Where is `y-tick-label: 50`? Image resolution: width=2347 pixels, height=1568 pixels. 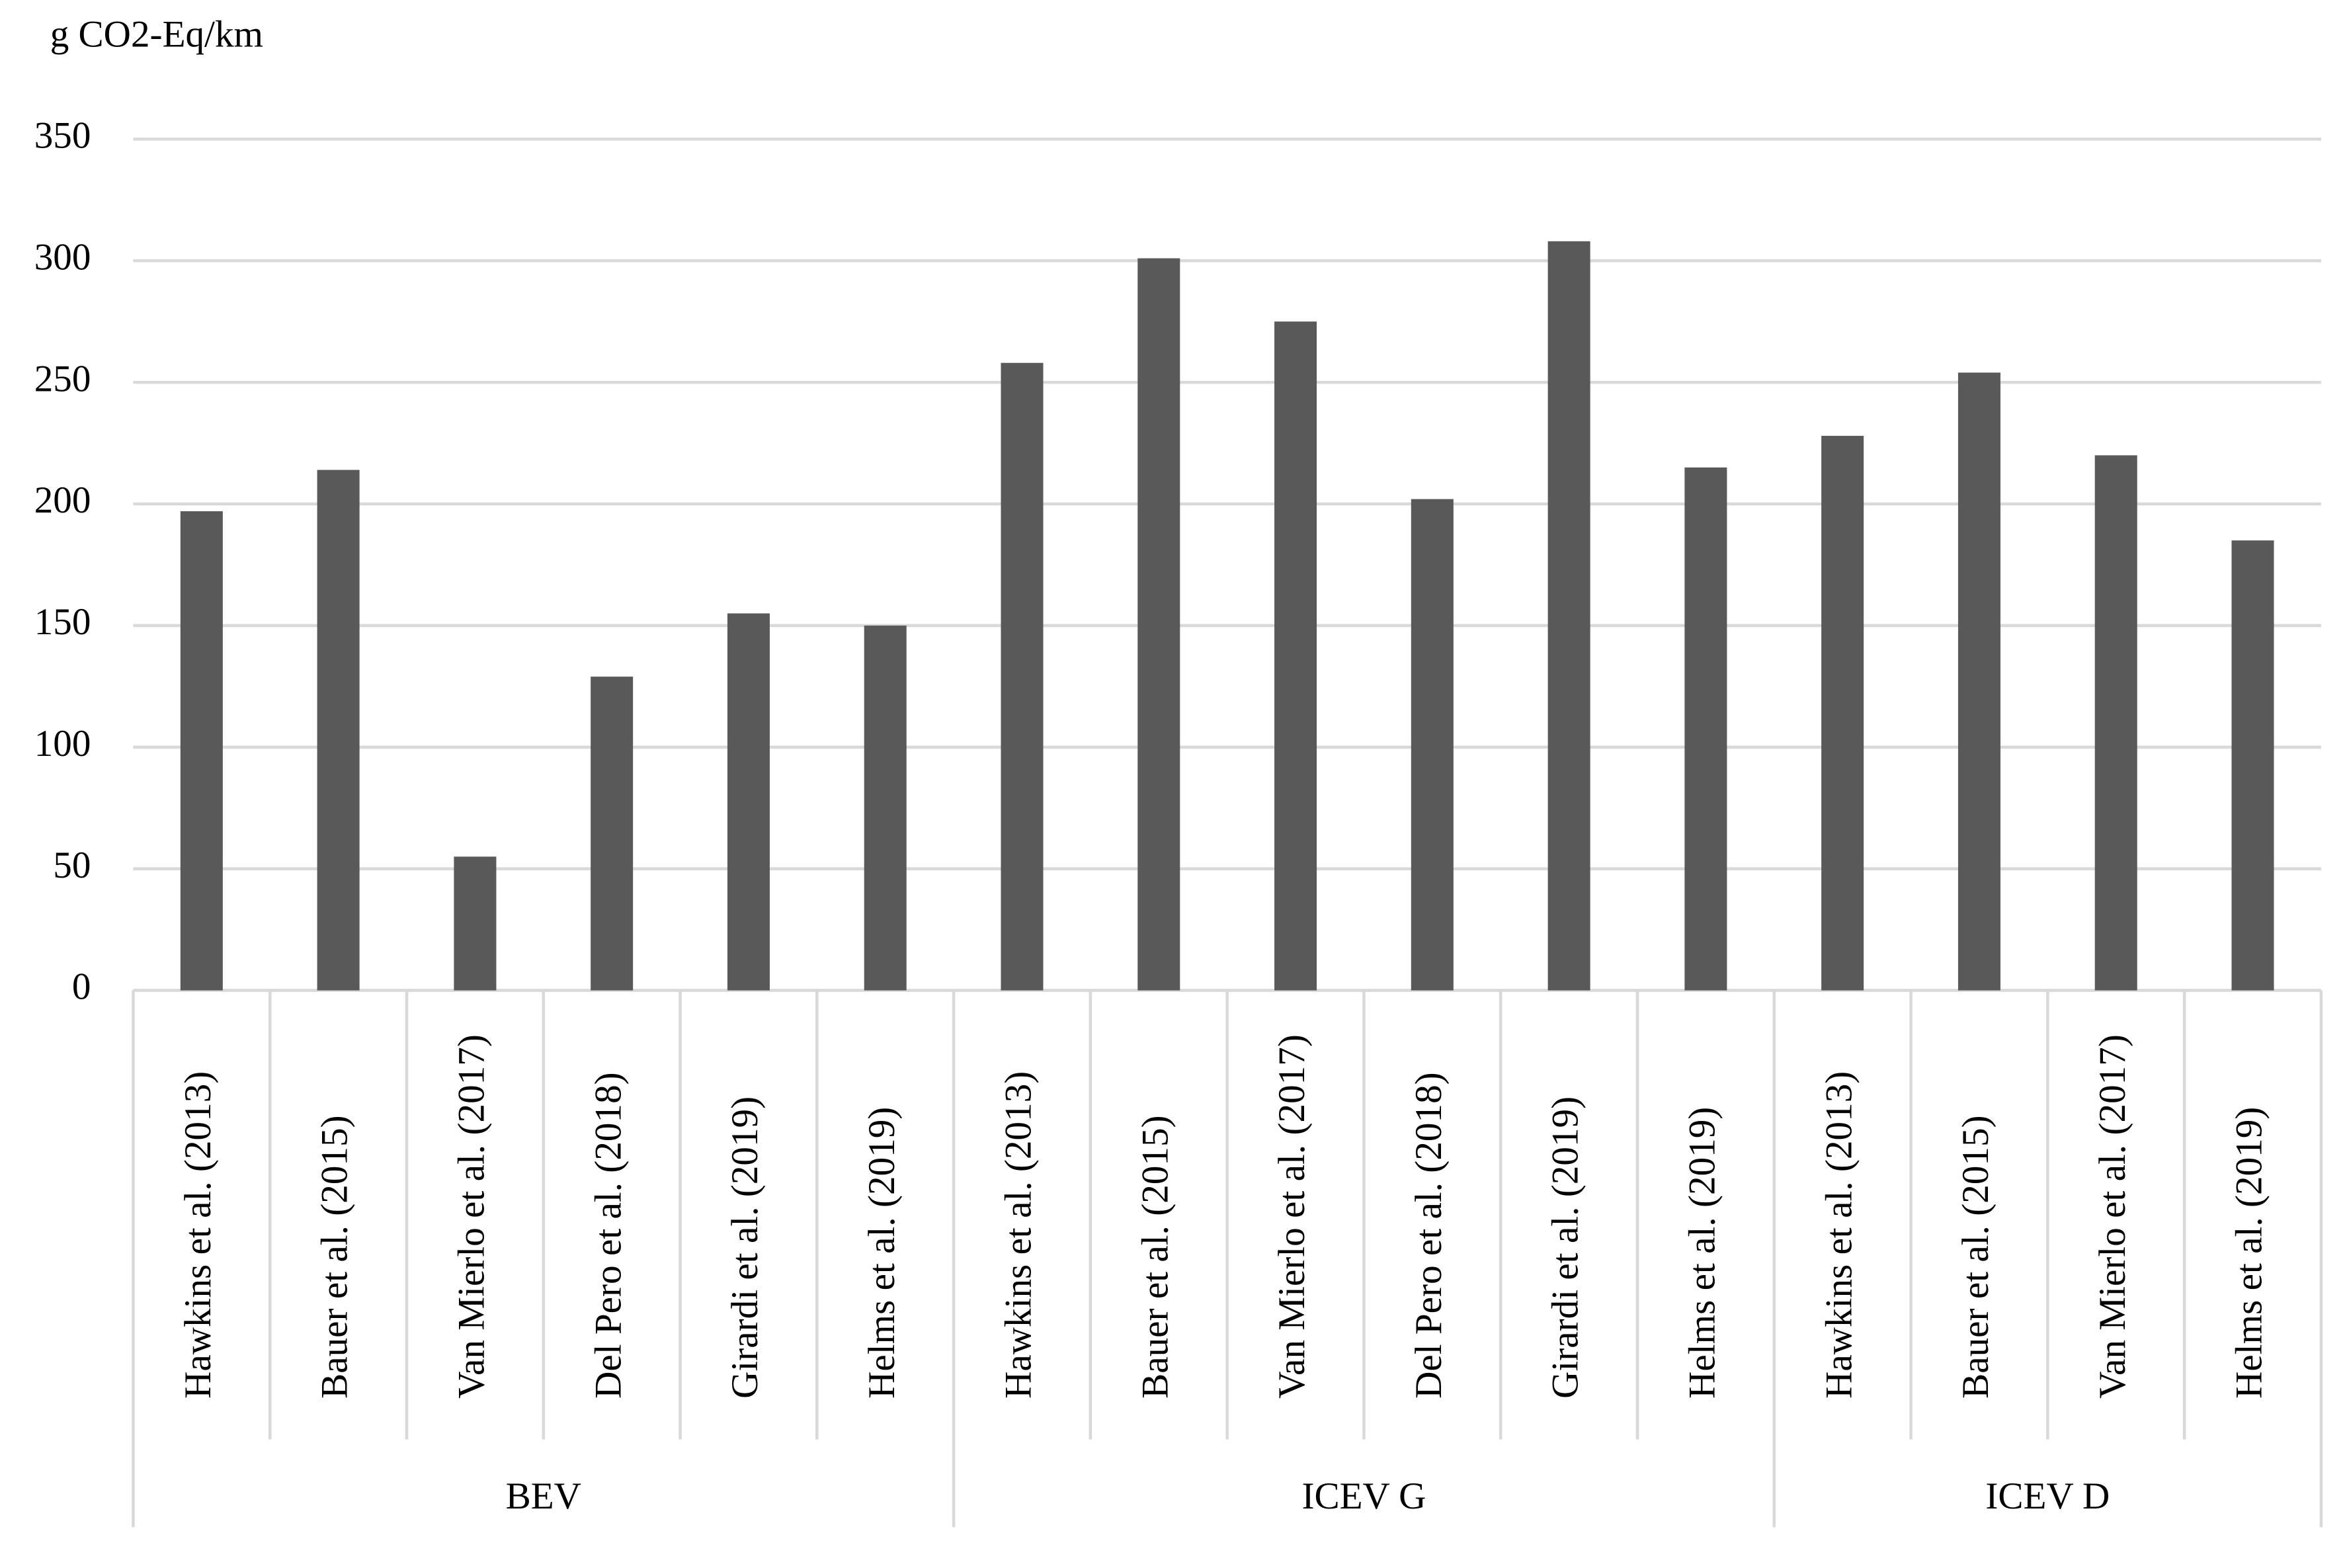 y-tick-label: 50 is located at coordinates (72, 865).